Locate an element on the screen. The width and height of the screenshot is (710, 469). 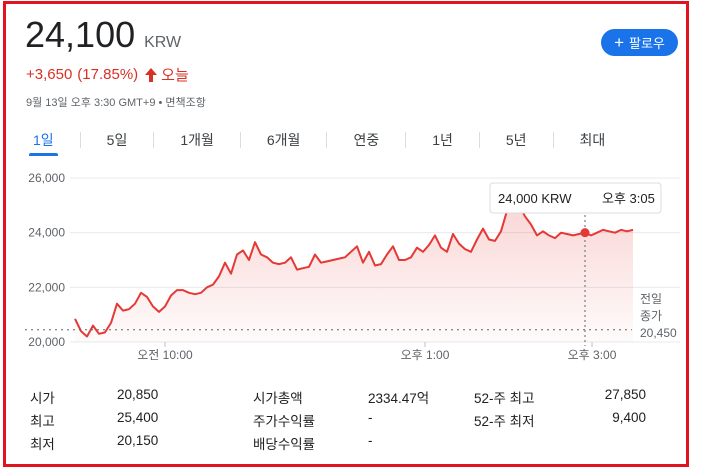
tooltip-box is located at coordinates (575, 198).